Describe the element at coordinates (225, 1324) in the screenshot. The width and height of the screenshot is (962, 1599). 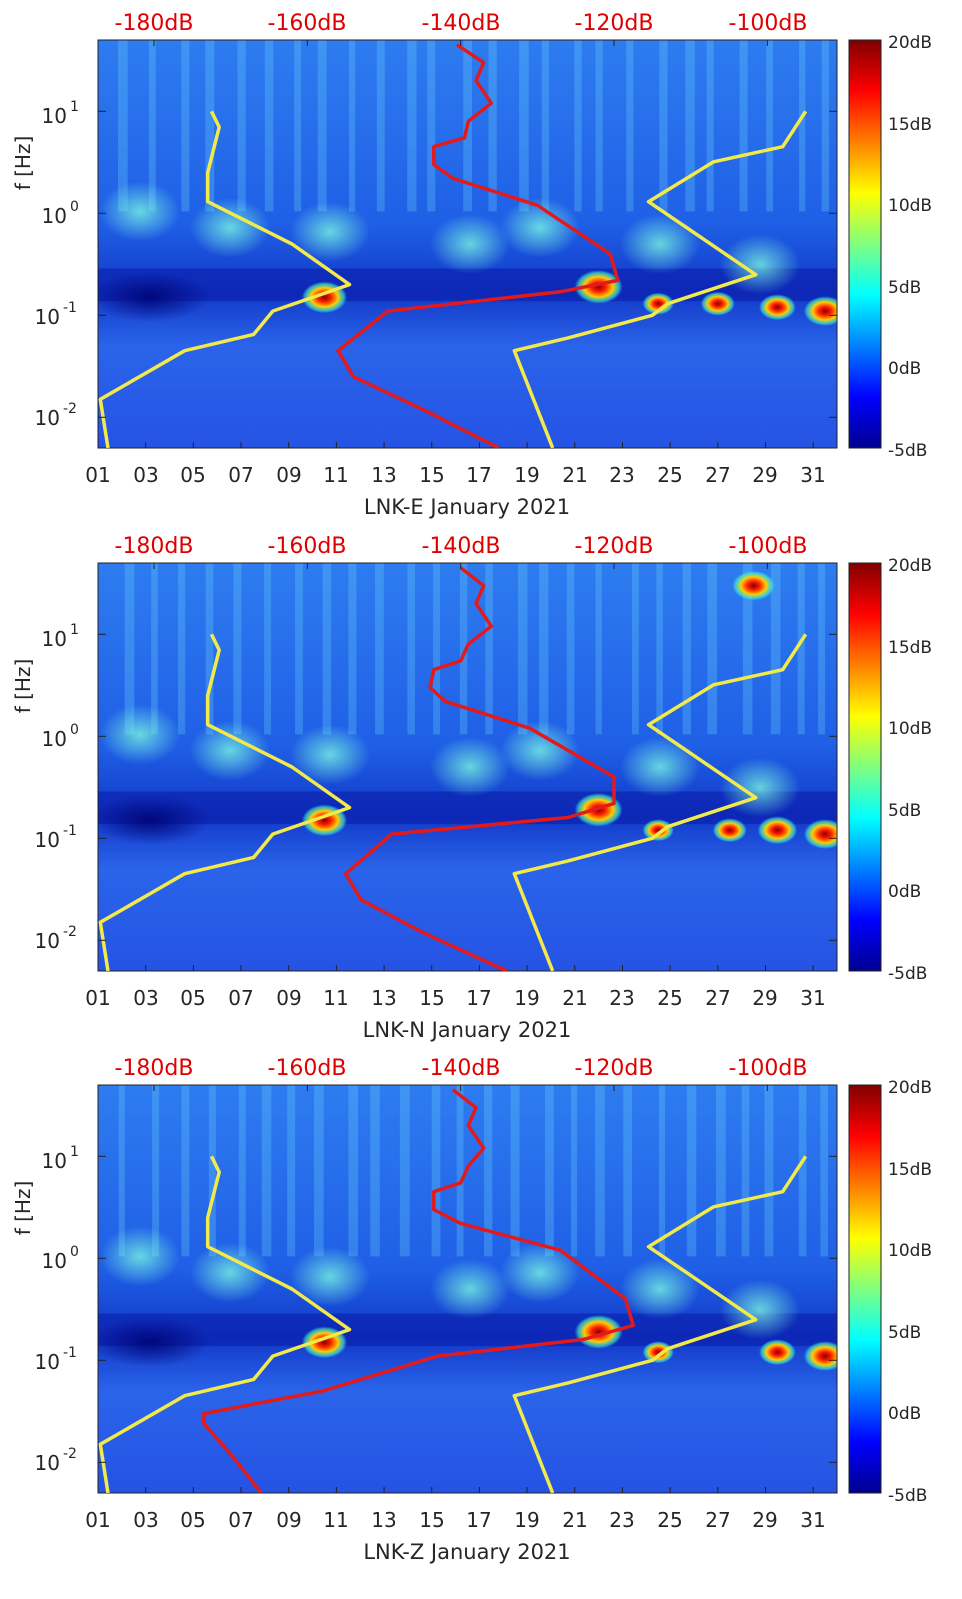
I see `yellow-reference-curve` at that location.